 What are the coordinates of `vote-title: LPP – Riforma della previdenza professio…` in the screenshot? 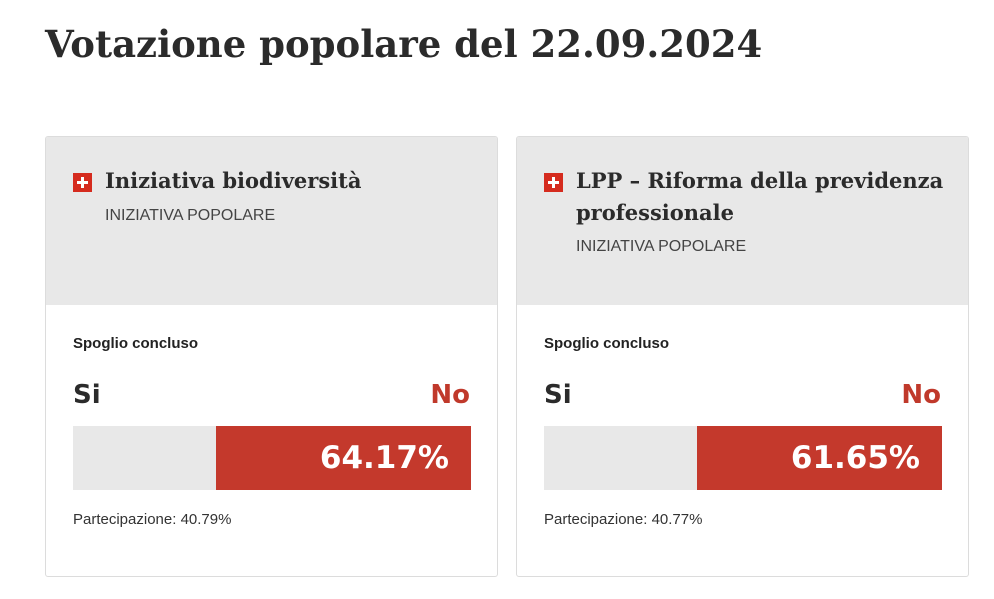 It's located at (760, 196).